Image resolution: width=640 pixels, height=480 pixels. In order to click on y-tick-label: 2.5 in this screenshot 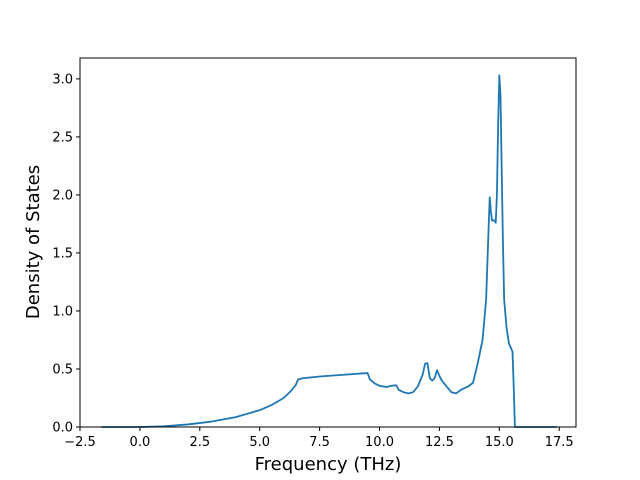, I will do `click(62, 137)`.